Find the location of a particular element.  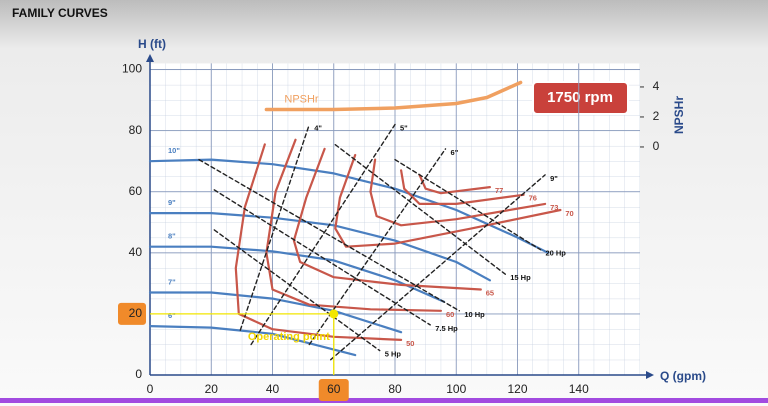

y-tick-label: 60 is located at coordinates (136, 191).